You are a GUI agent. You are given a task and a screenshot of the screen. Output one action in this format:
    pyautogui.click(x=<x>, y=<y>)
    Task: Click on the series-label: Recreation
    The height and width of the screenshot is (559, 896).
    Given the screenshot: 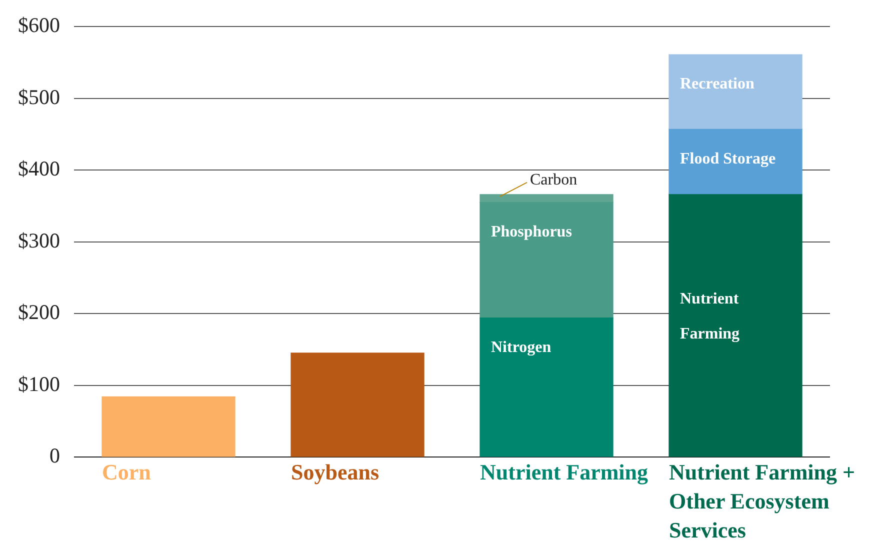 What is the action you would take?
    pyautogui.click(x=717, y=84)
    